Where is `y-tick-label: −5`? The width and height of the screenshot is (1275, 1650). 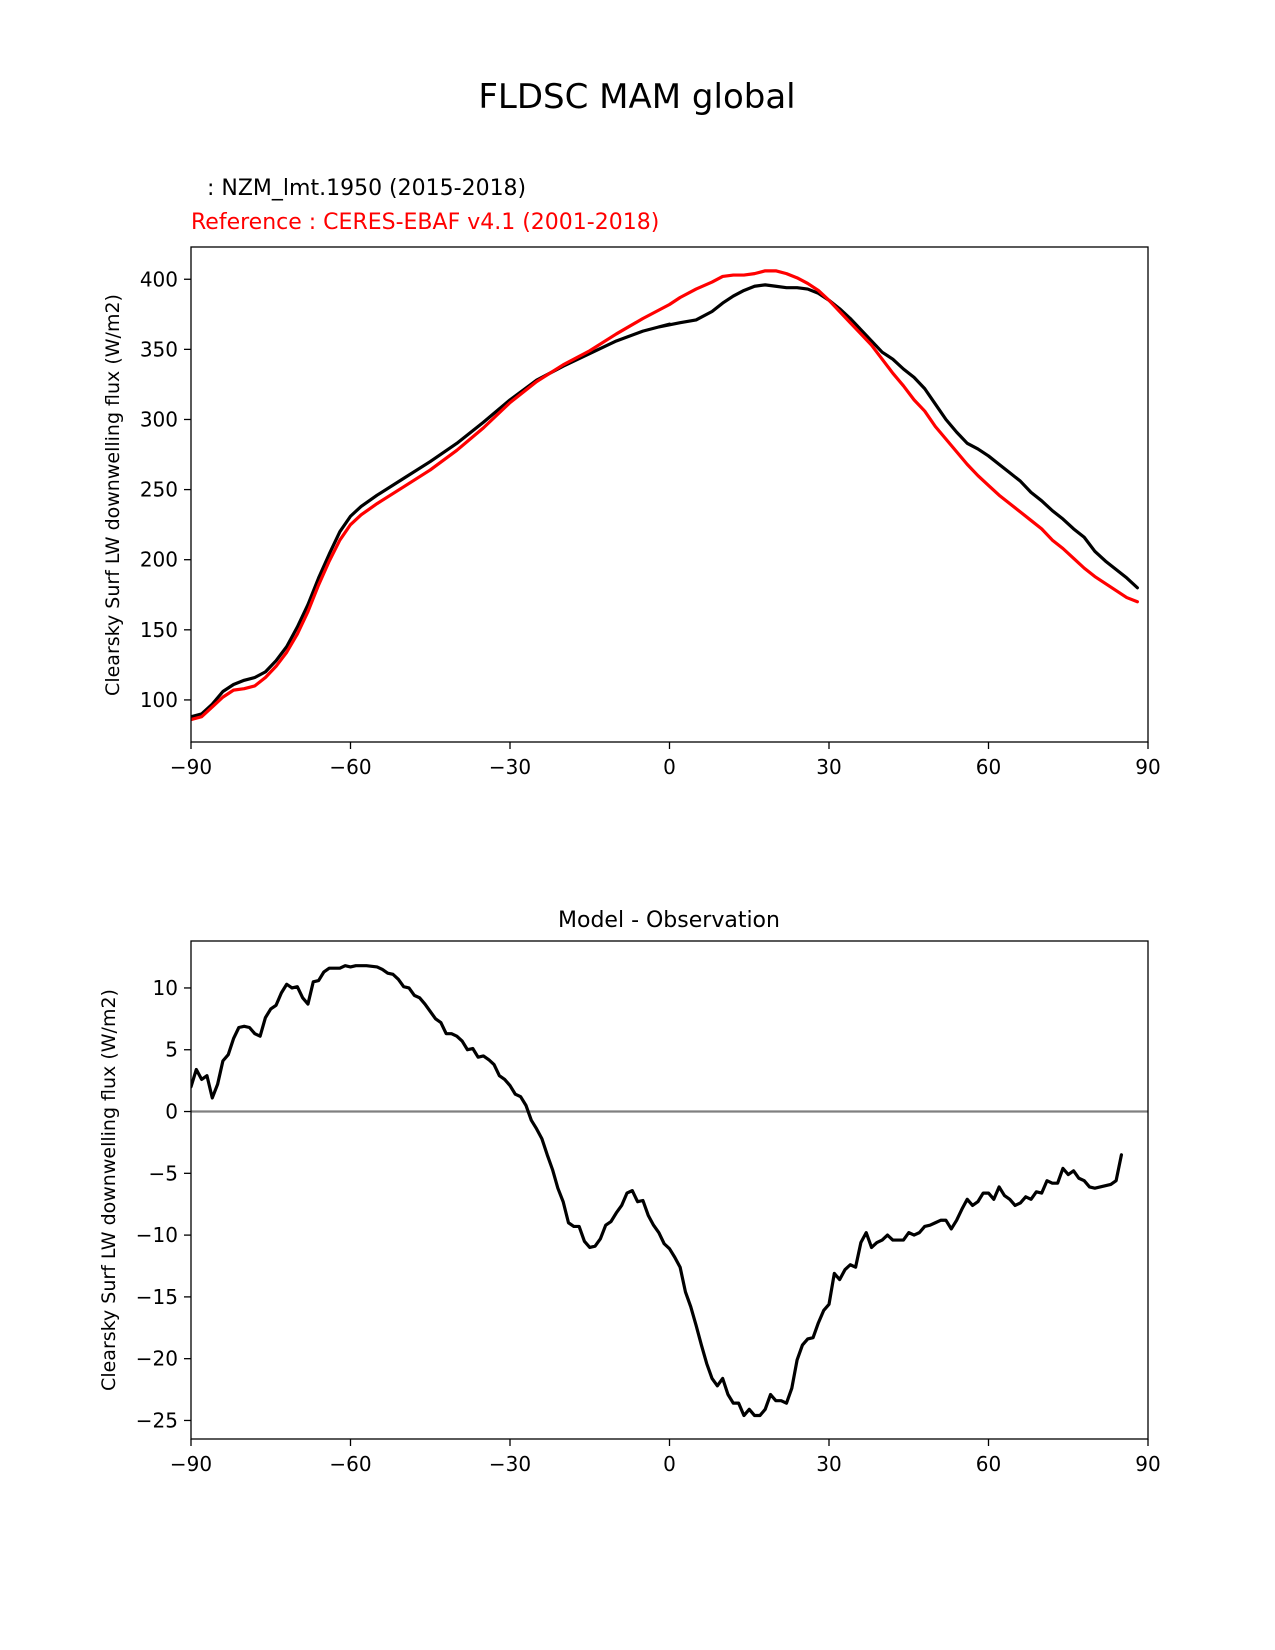
y-tick-label: −5 is located at coordinates (163, 1173).